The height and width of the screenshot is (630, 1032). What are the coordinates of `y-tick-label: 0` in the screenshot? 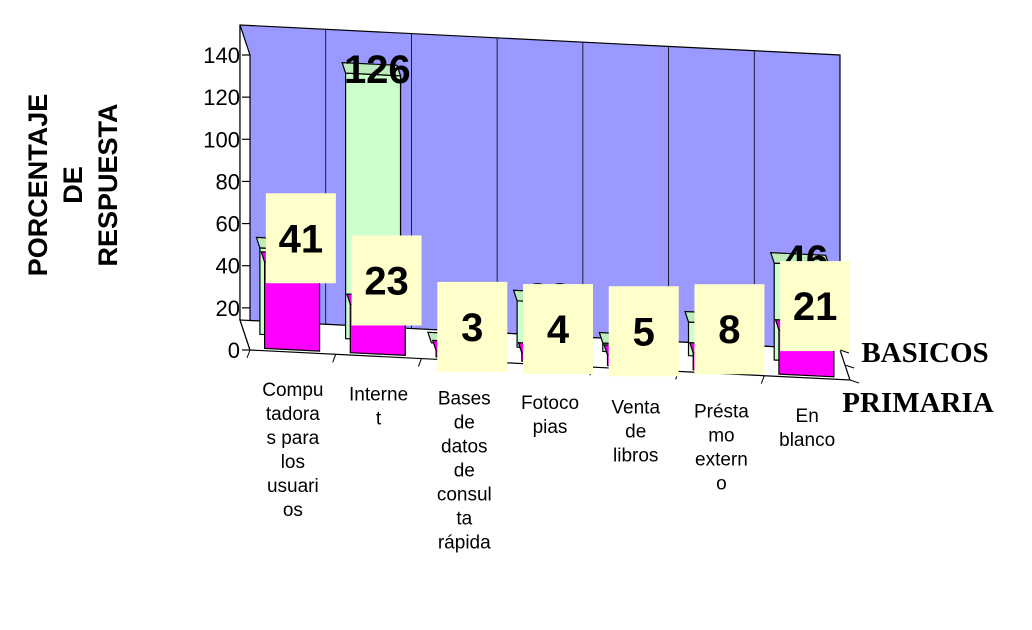 It's located at (234, 350).